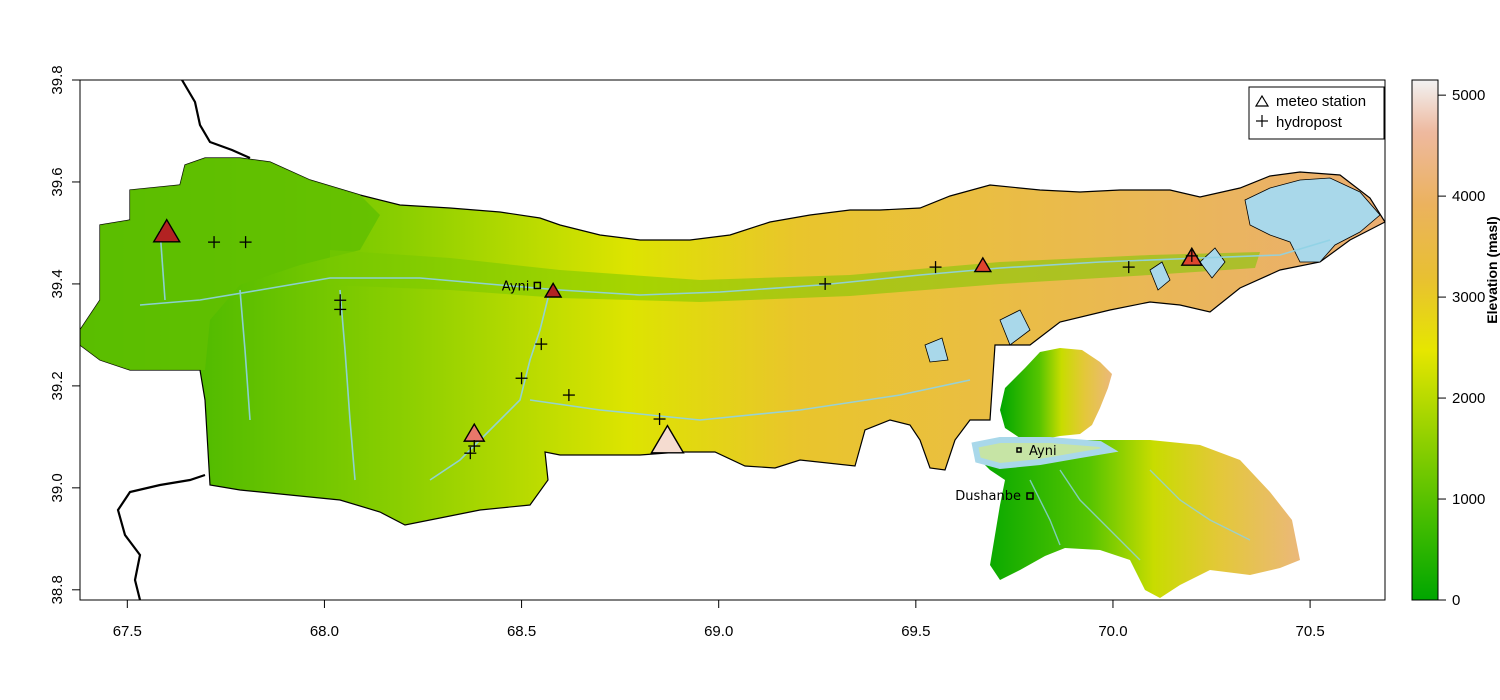 This screenshot has height=700, width=1500. I want to click on inset-dushanbe-label: Dushanbe, so click(988, 496).